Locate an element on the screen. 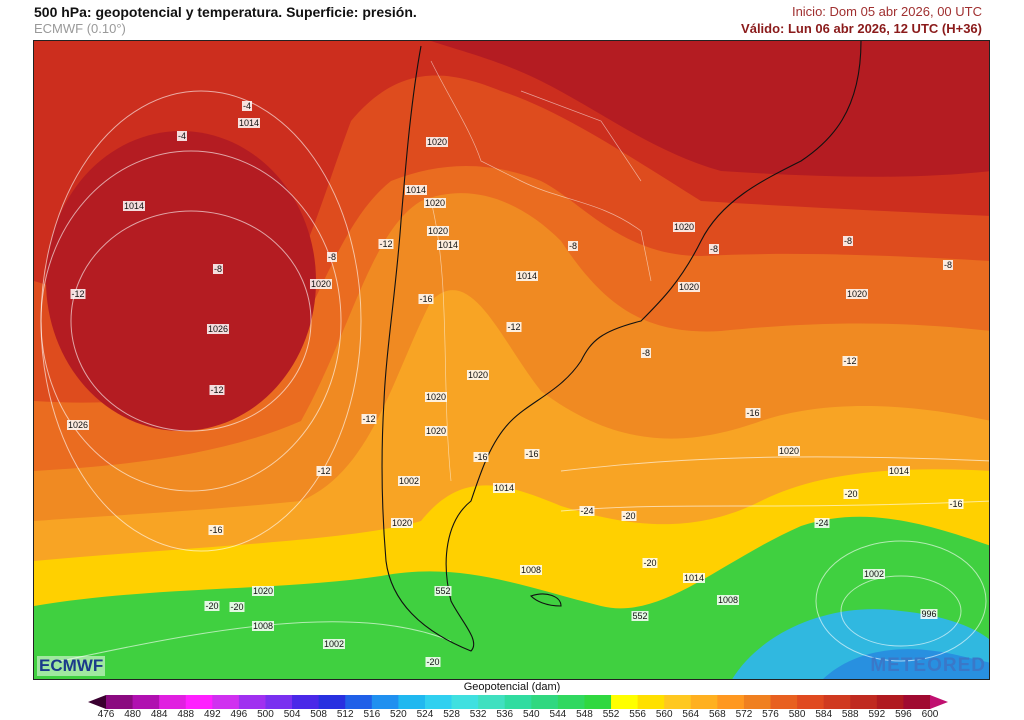 This screenshot has width=1024, height=720. colorbar-tick-label: 560 is located at coordinates (664, 714).